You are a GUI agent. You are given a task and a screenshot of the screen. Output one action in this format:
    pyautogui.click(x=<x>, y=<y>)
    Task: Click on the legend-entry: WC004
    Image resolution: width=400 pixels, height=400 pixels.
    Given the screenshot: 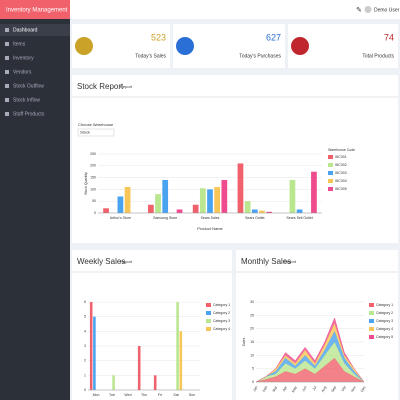 What is the action you would take?
    pyautogui.click(x=341, y=181)
    